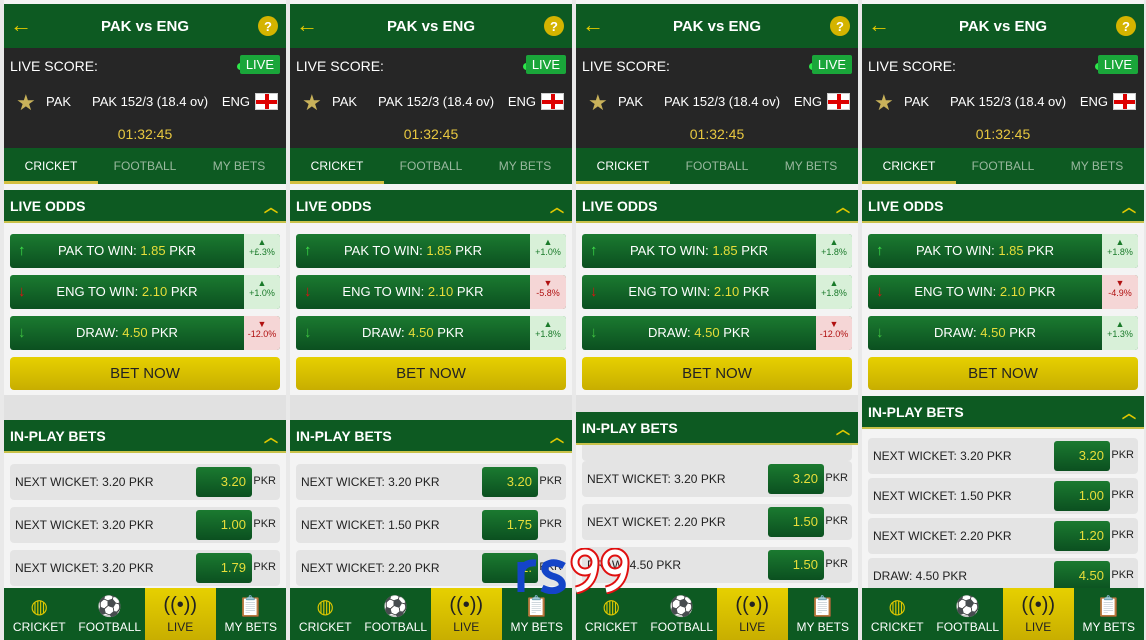 The width and height of the screenshot is (1146, 640). I want to click on triangle-up-icon: ▲, so click(1120, 242).